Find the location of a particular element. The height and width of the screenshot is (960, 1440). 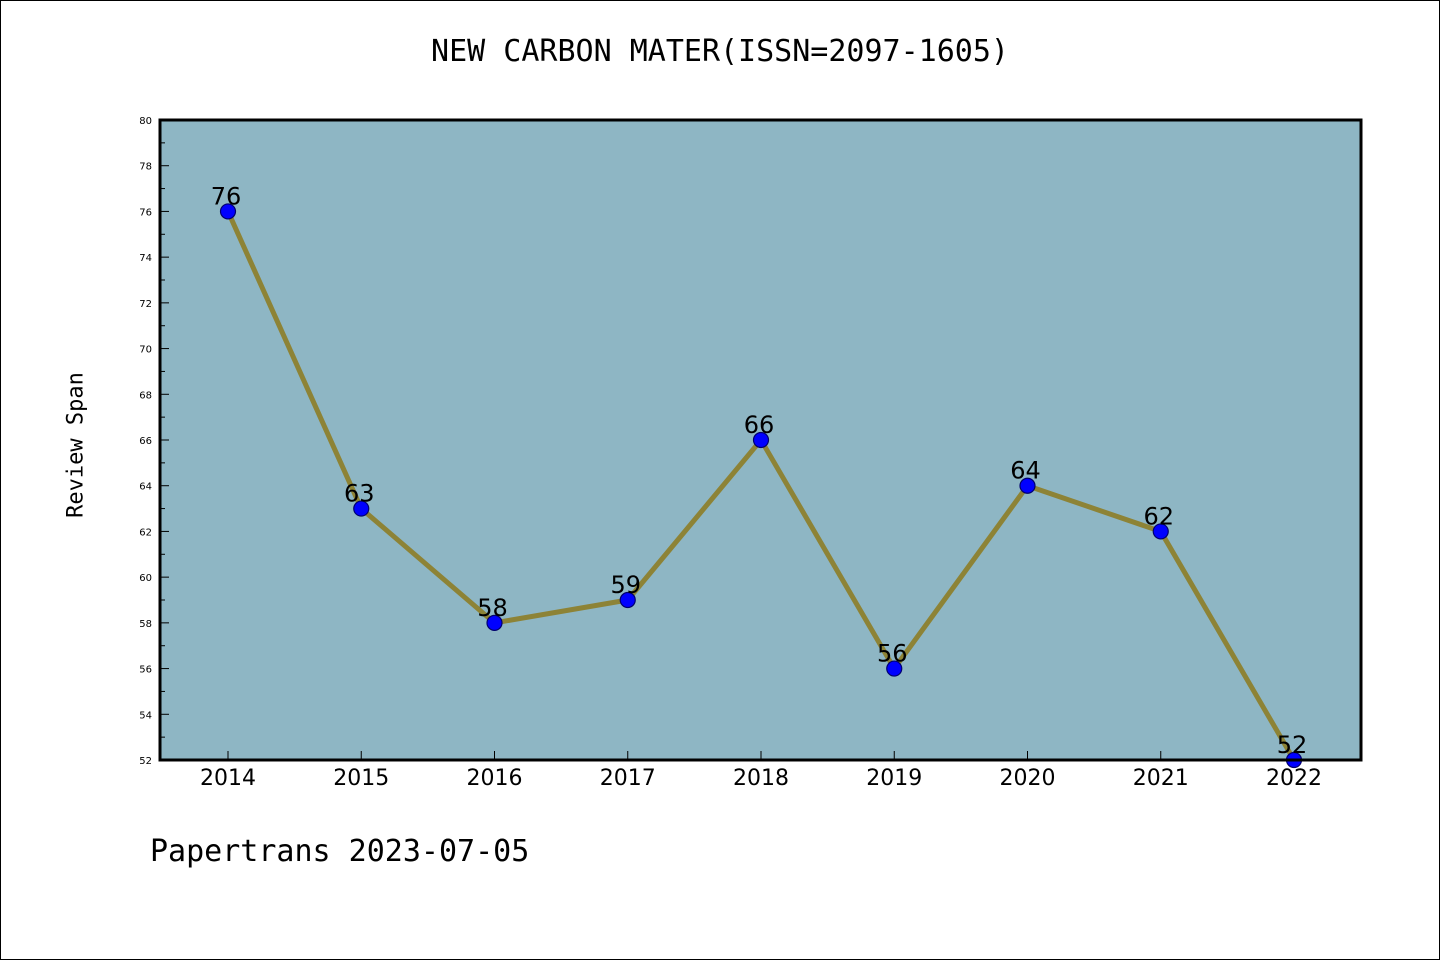

data-label: 58 is located at coordinates (492, 608).